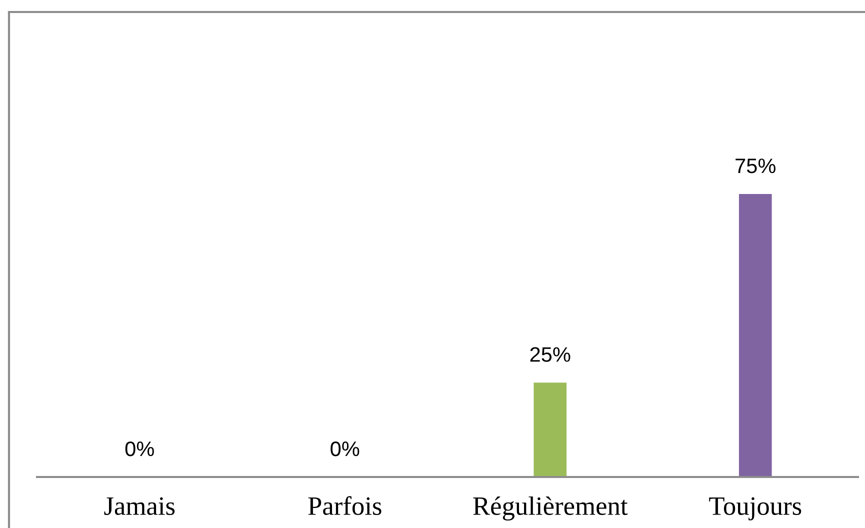 This screenshot has width=865, height=528. Describe the element at coordinates (756, 166) in the screenshot. I see `data-label: 75%` at that location.